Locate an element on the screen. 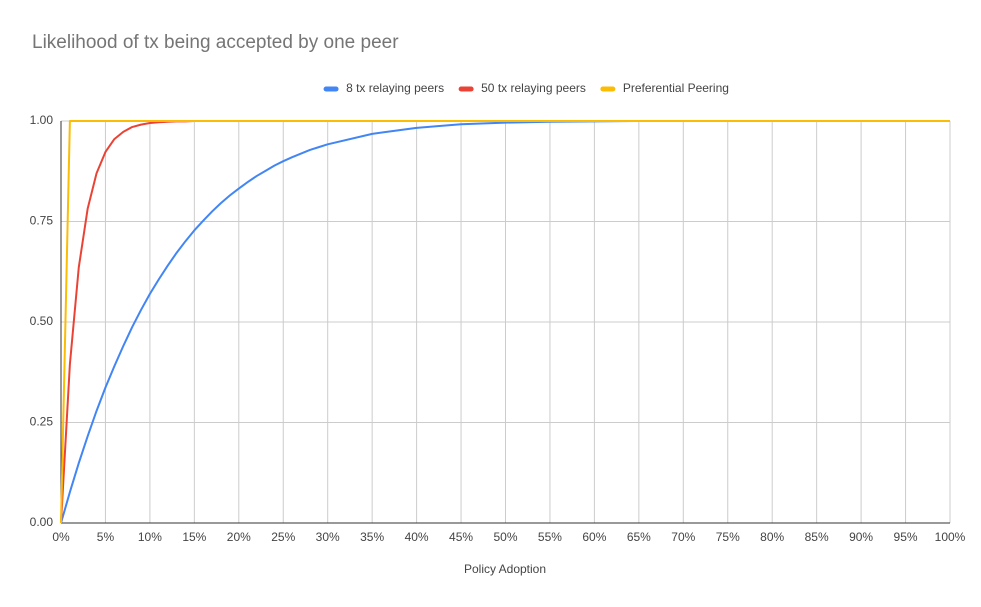 The width and height of the screenshot is (981, 607). x-tick-label: 50% is located at coordinates (505, 537).